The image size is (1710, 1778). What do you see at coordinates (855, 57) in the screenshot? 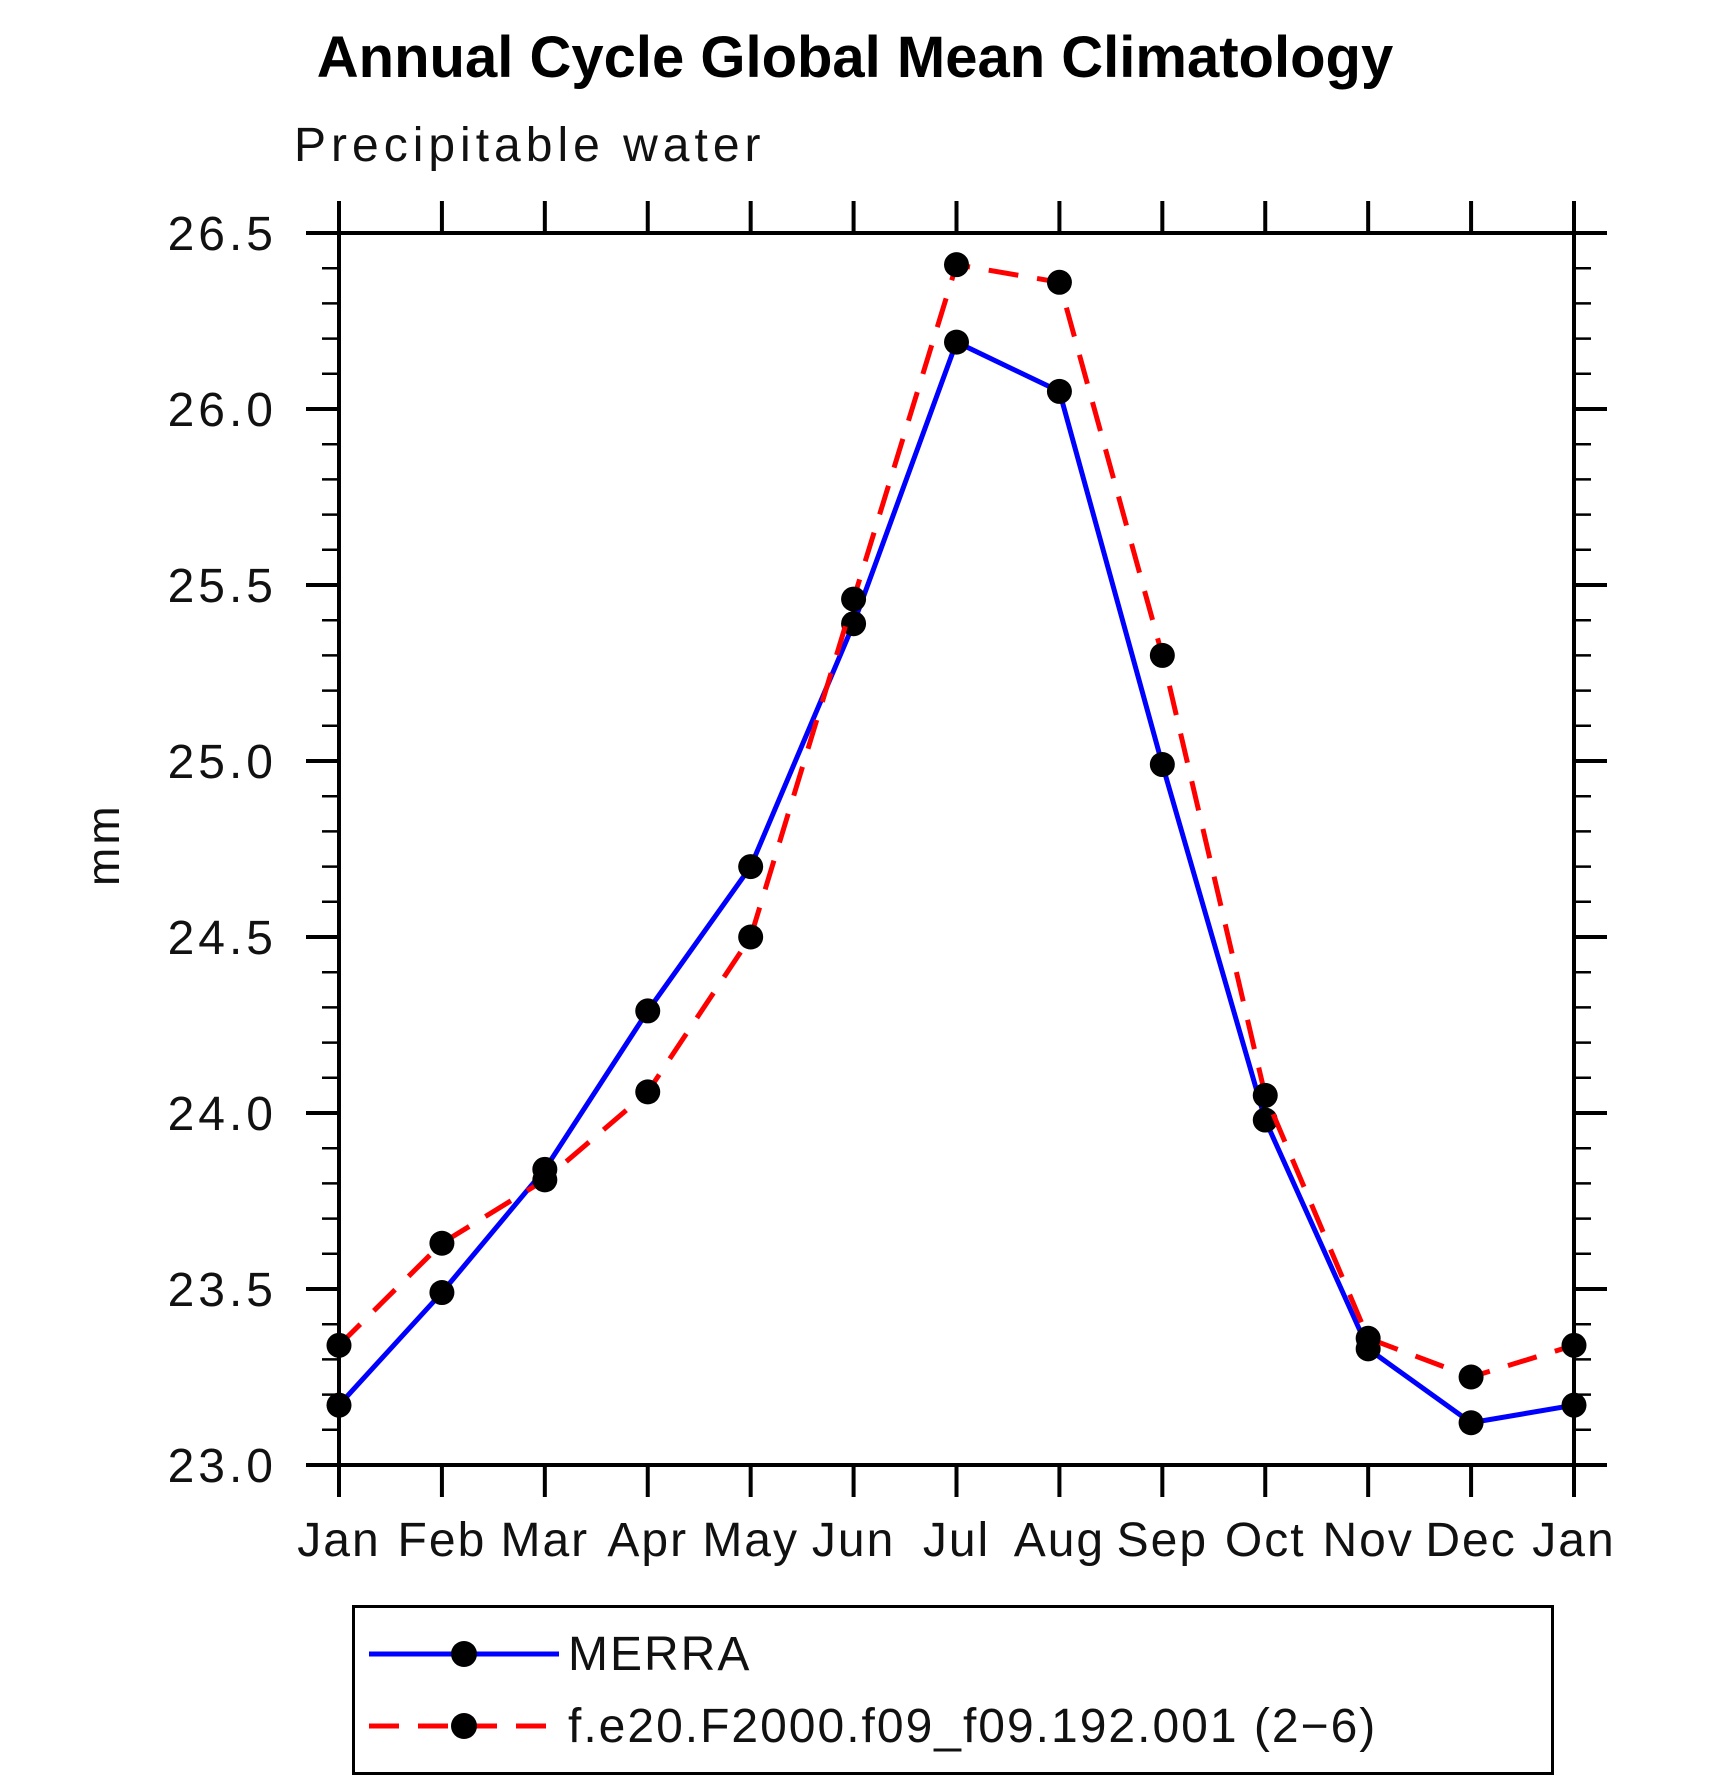
I see `chart-title: Annual Cycle Global Mean Climatology` at bounding box center [855, 57].